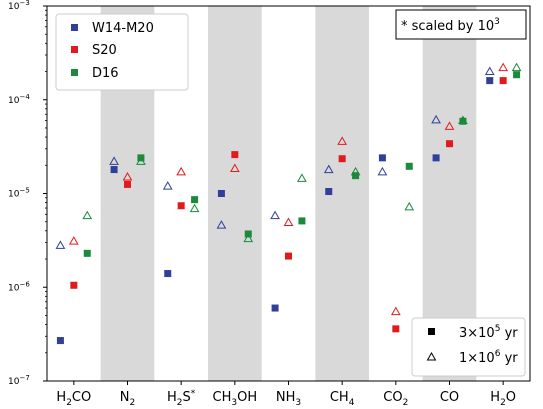 The width and height of the screenshot is (543, 409). What do you see at coordinates (288, 399) in the screenshot?
I see `category-label-nh3: NH3` at bounding box center [288, 399].